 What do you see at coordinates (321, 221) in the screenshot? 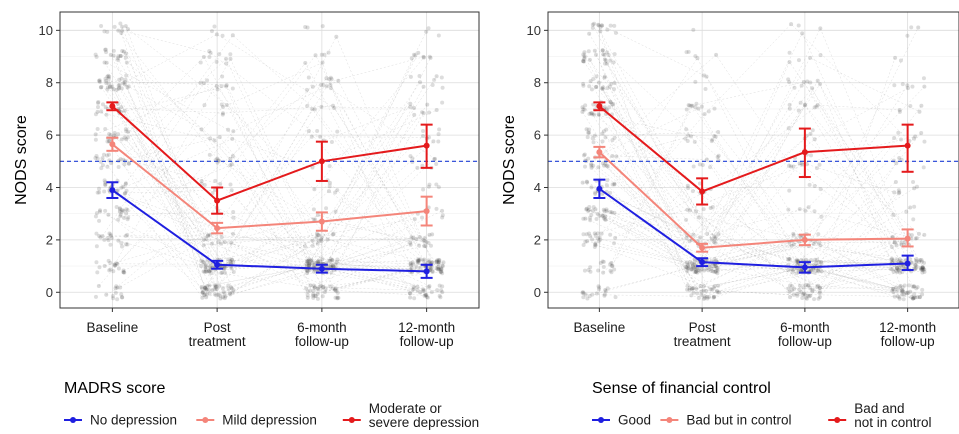
I see `data-point` at bounding box center [321, 221].